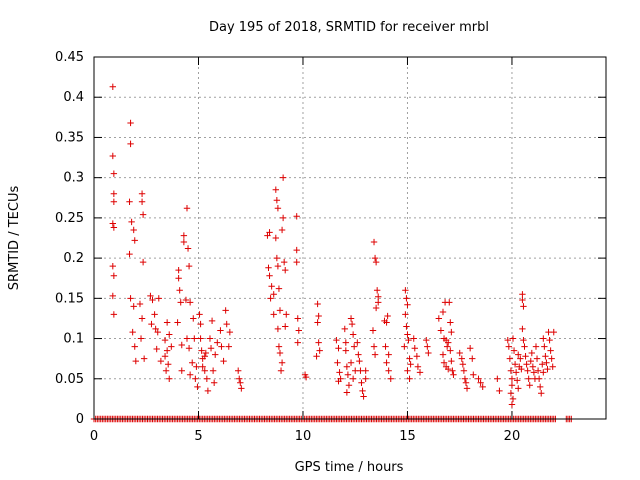  Describe the element at coordinates (305, 436) in the screenshot. I see `x-tick-labels: 0 5 10 15 20` at that location.